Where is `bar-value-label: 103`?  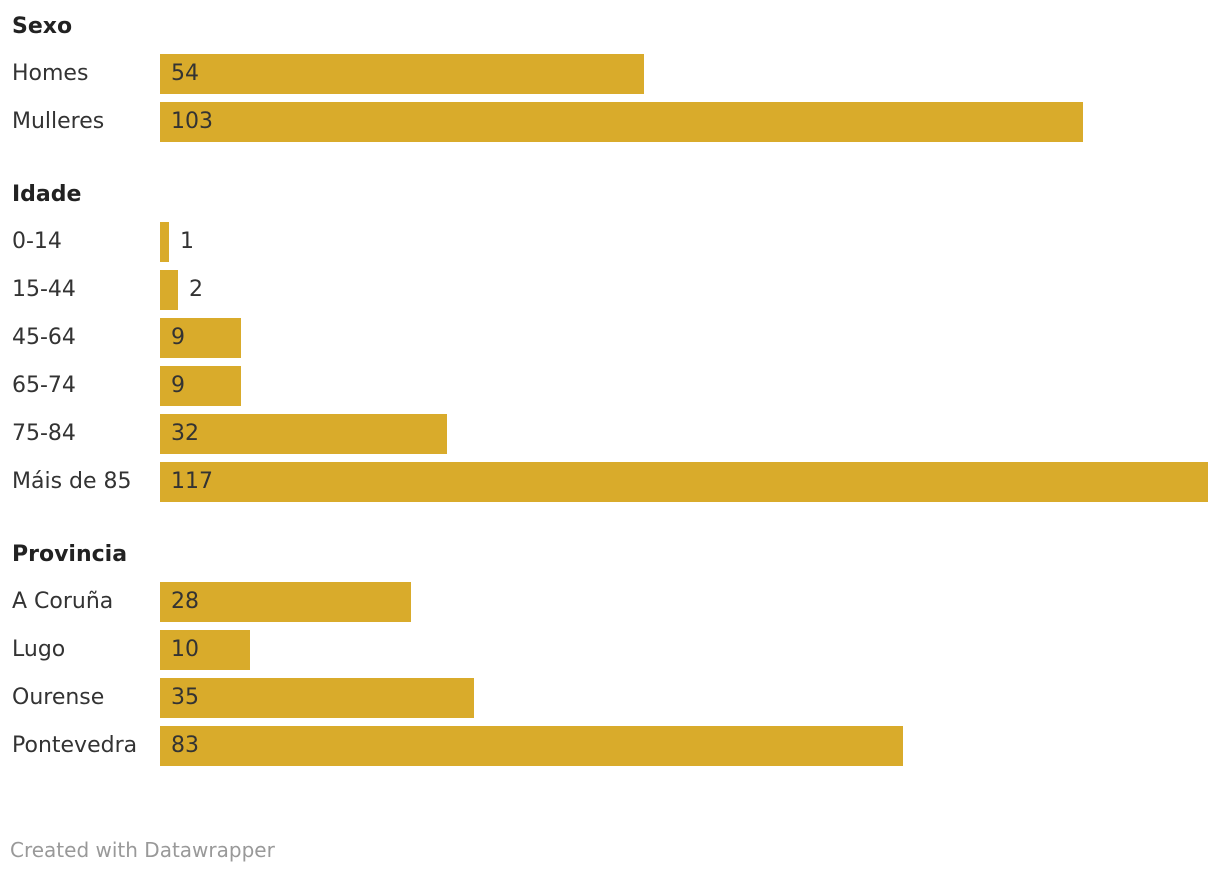 bar-value-label: 103 is located at coordinates (192, 121).